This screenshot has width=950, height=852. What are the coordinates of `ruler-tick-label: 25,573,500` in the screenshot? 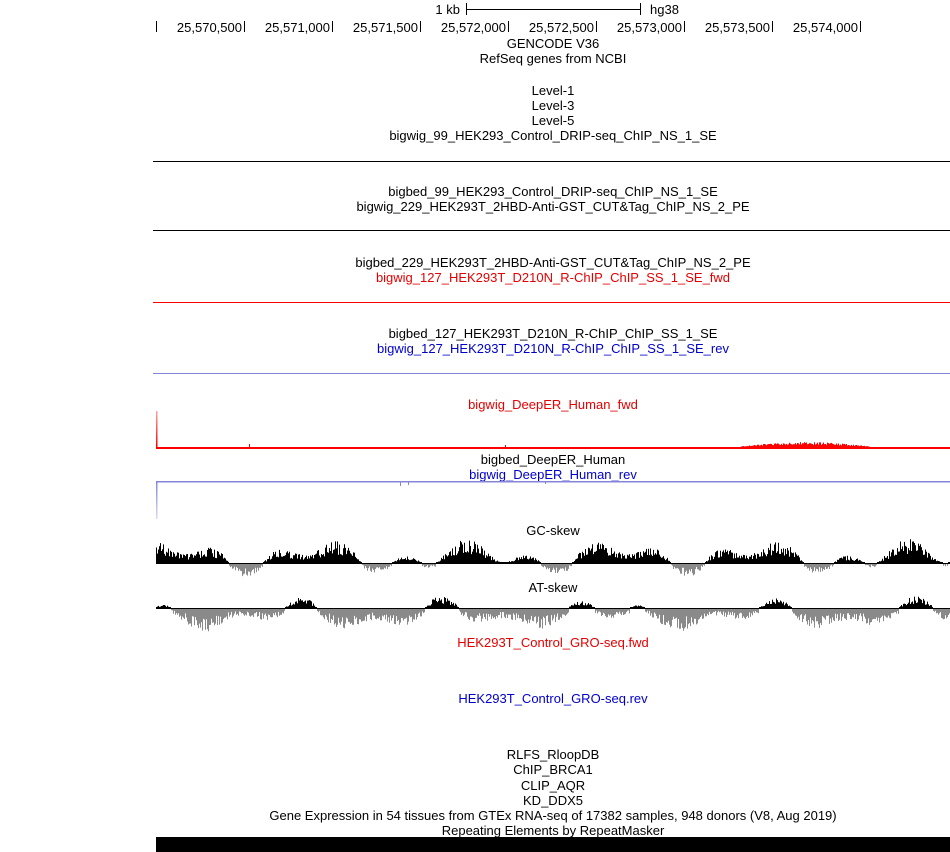 It's located at (737, 27).